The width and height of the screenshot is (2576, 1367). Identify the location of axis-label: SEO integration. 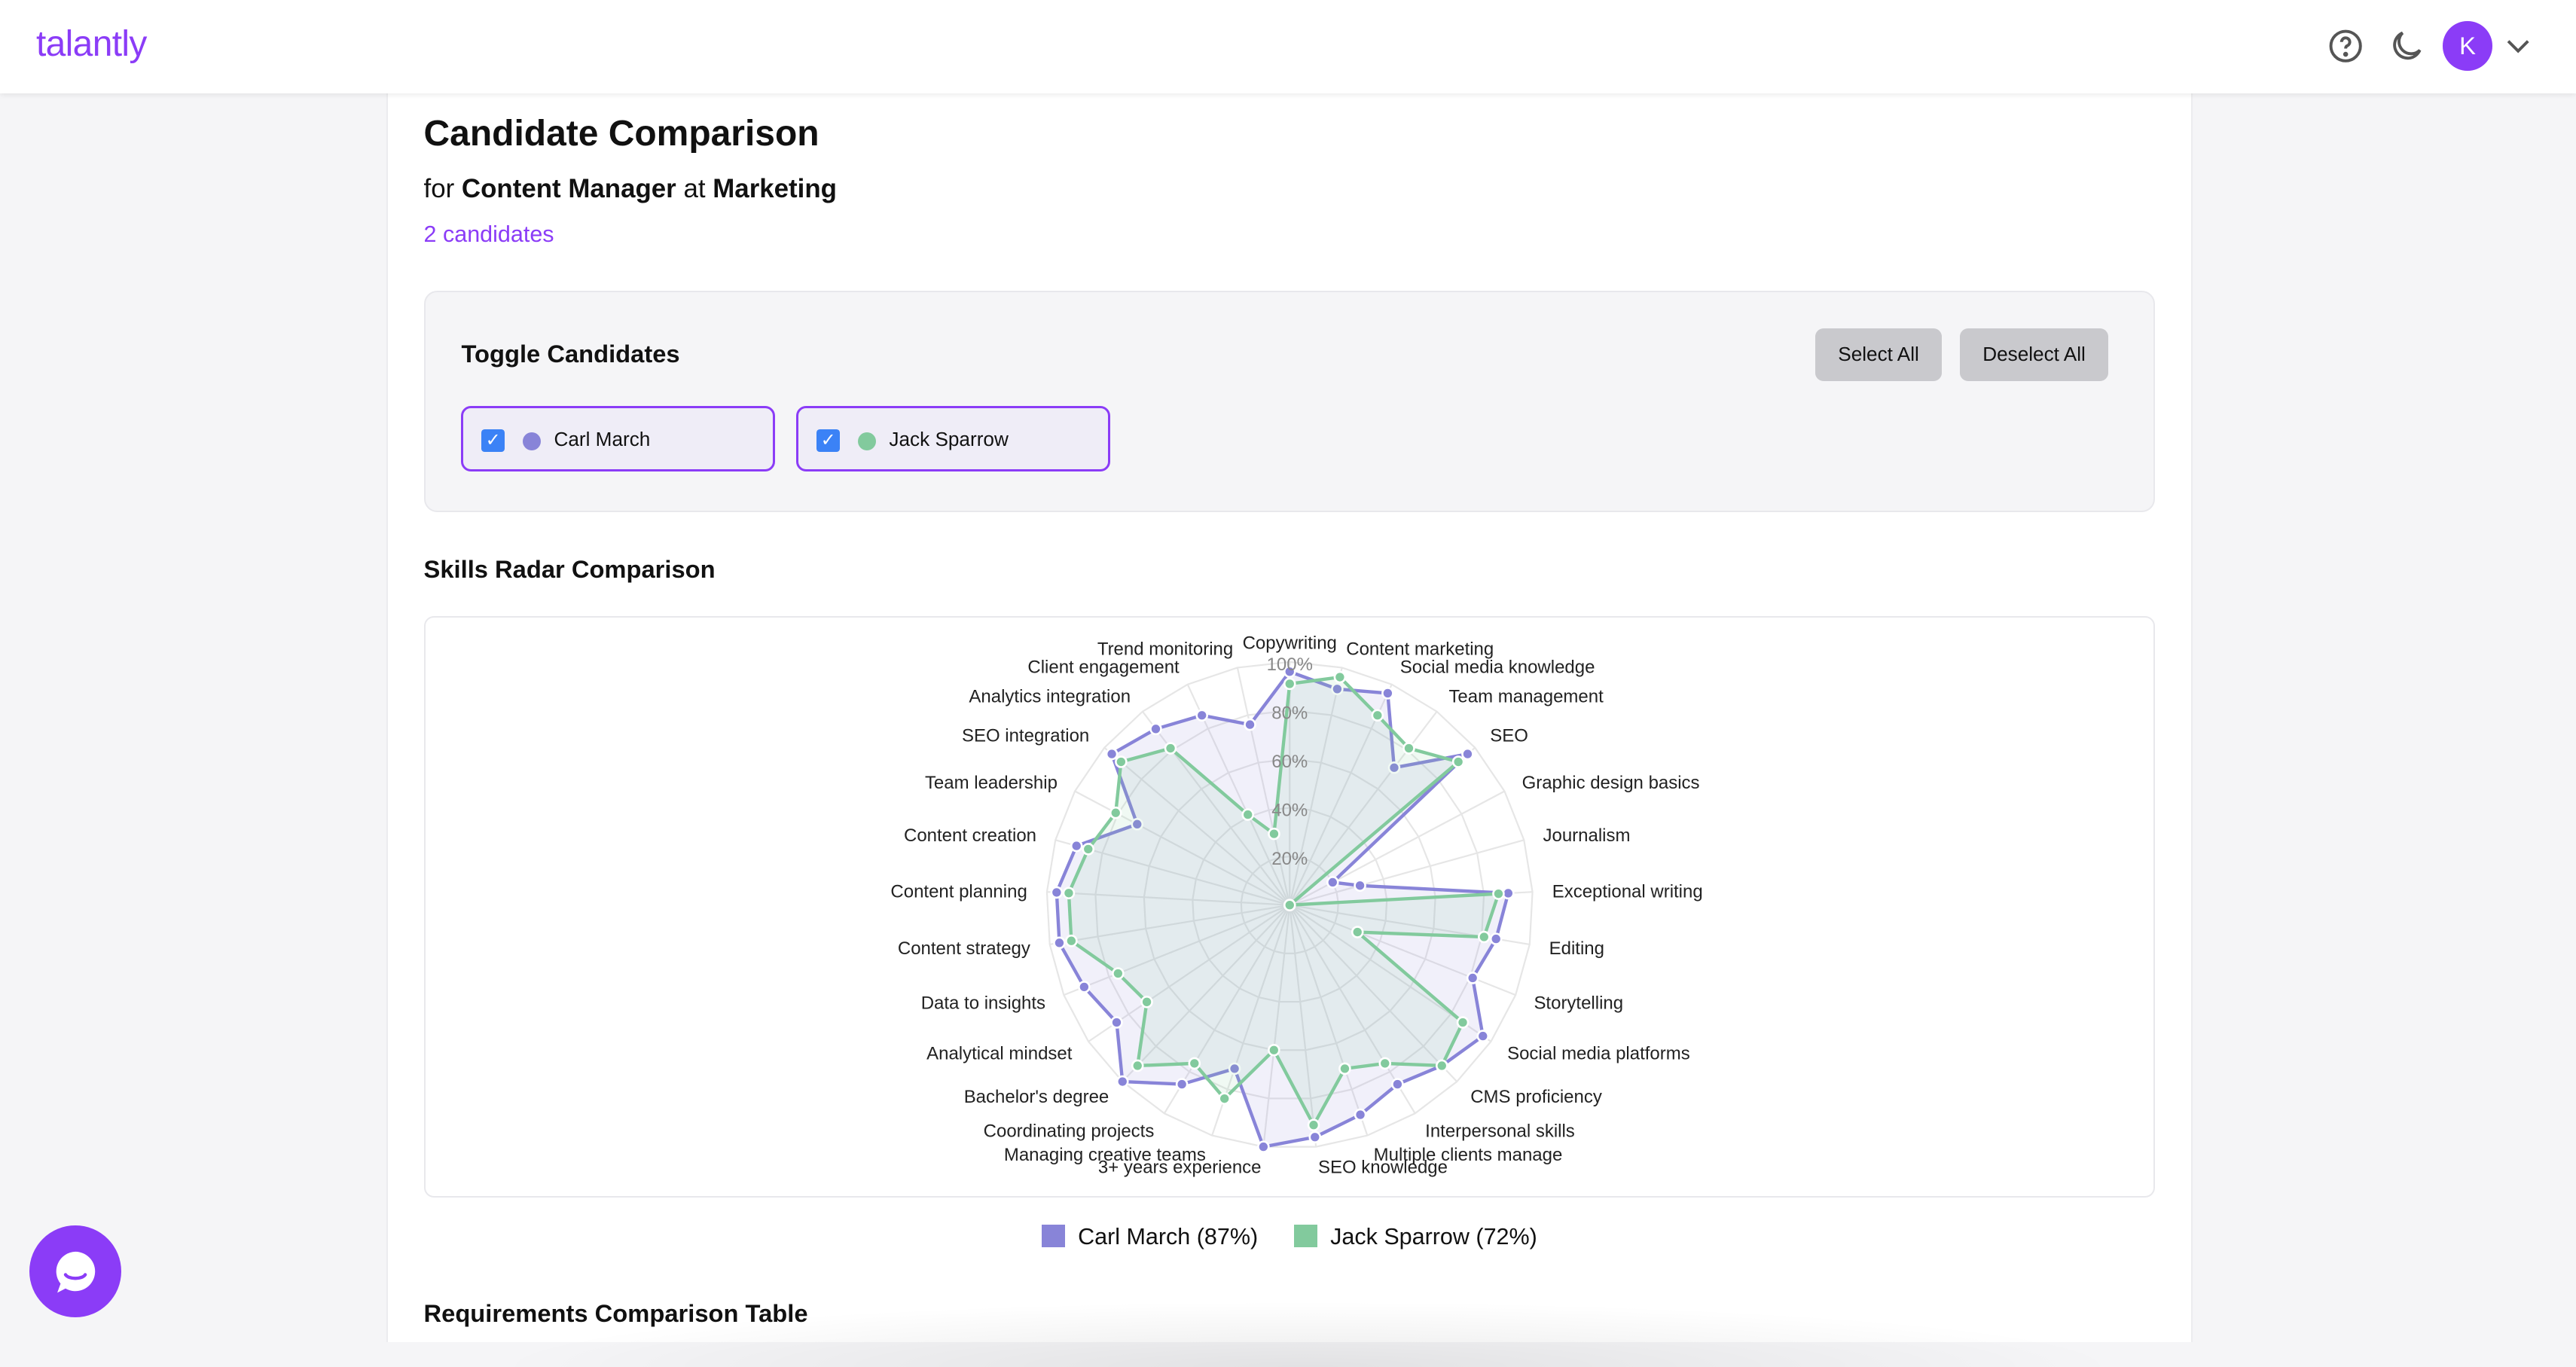
(1025, 735).